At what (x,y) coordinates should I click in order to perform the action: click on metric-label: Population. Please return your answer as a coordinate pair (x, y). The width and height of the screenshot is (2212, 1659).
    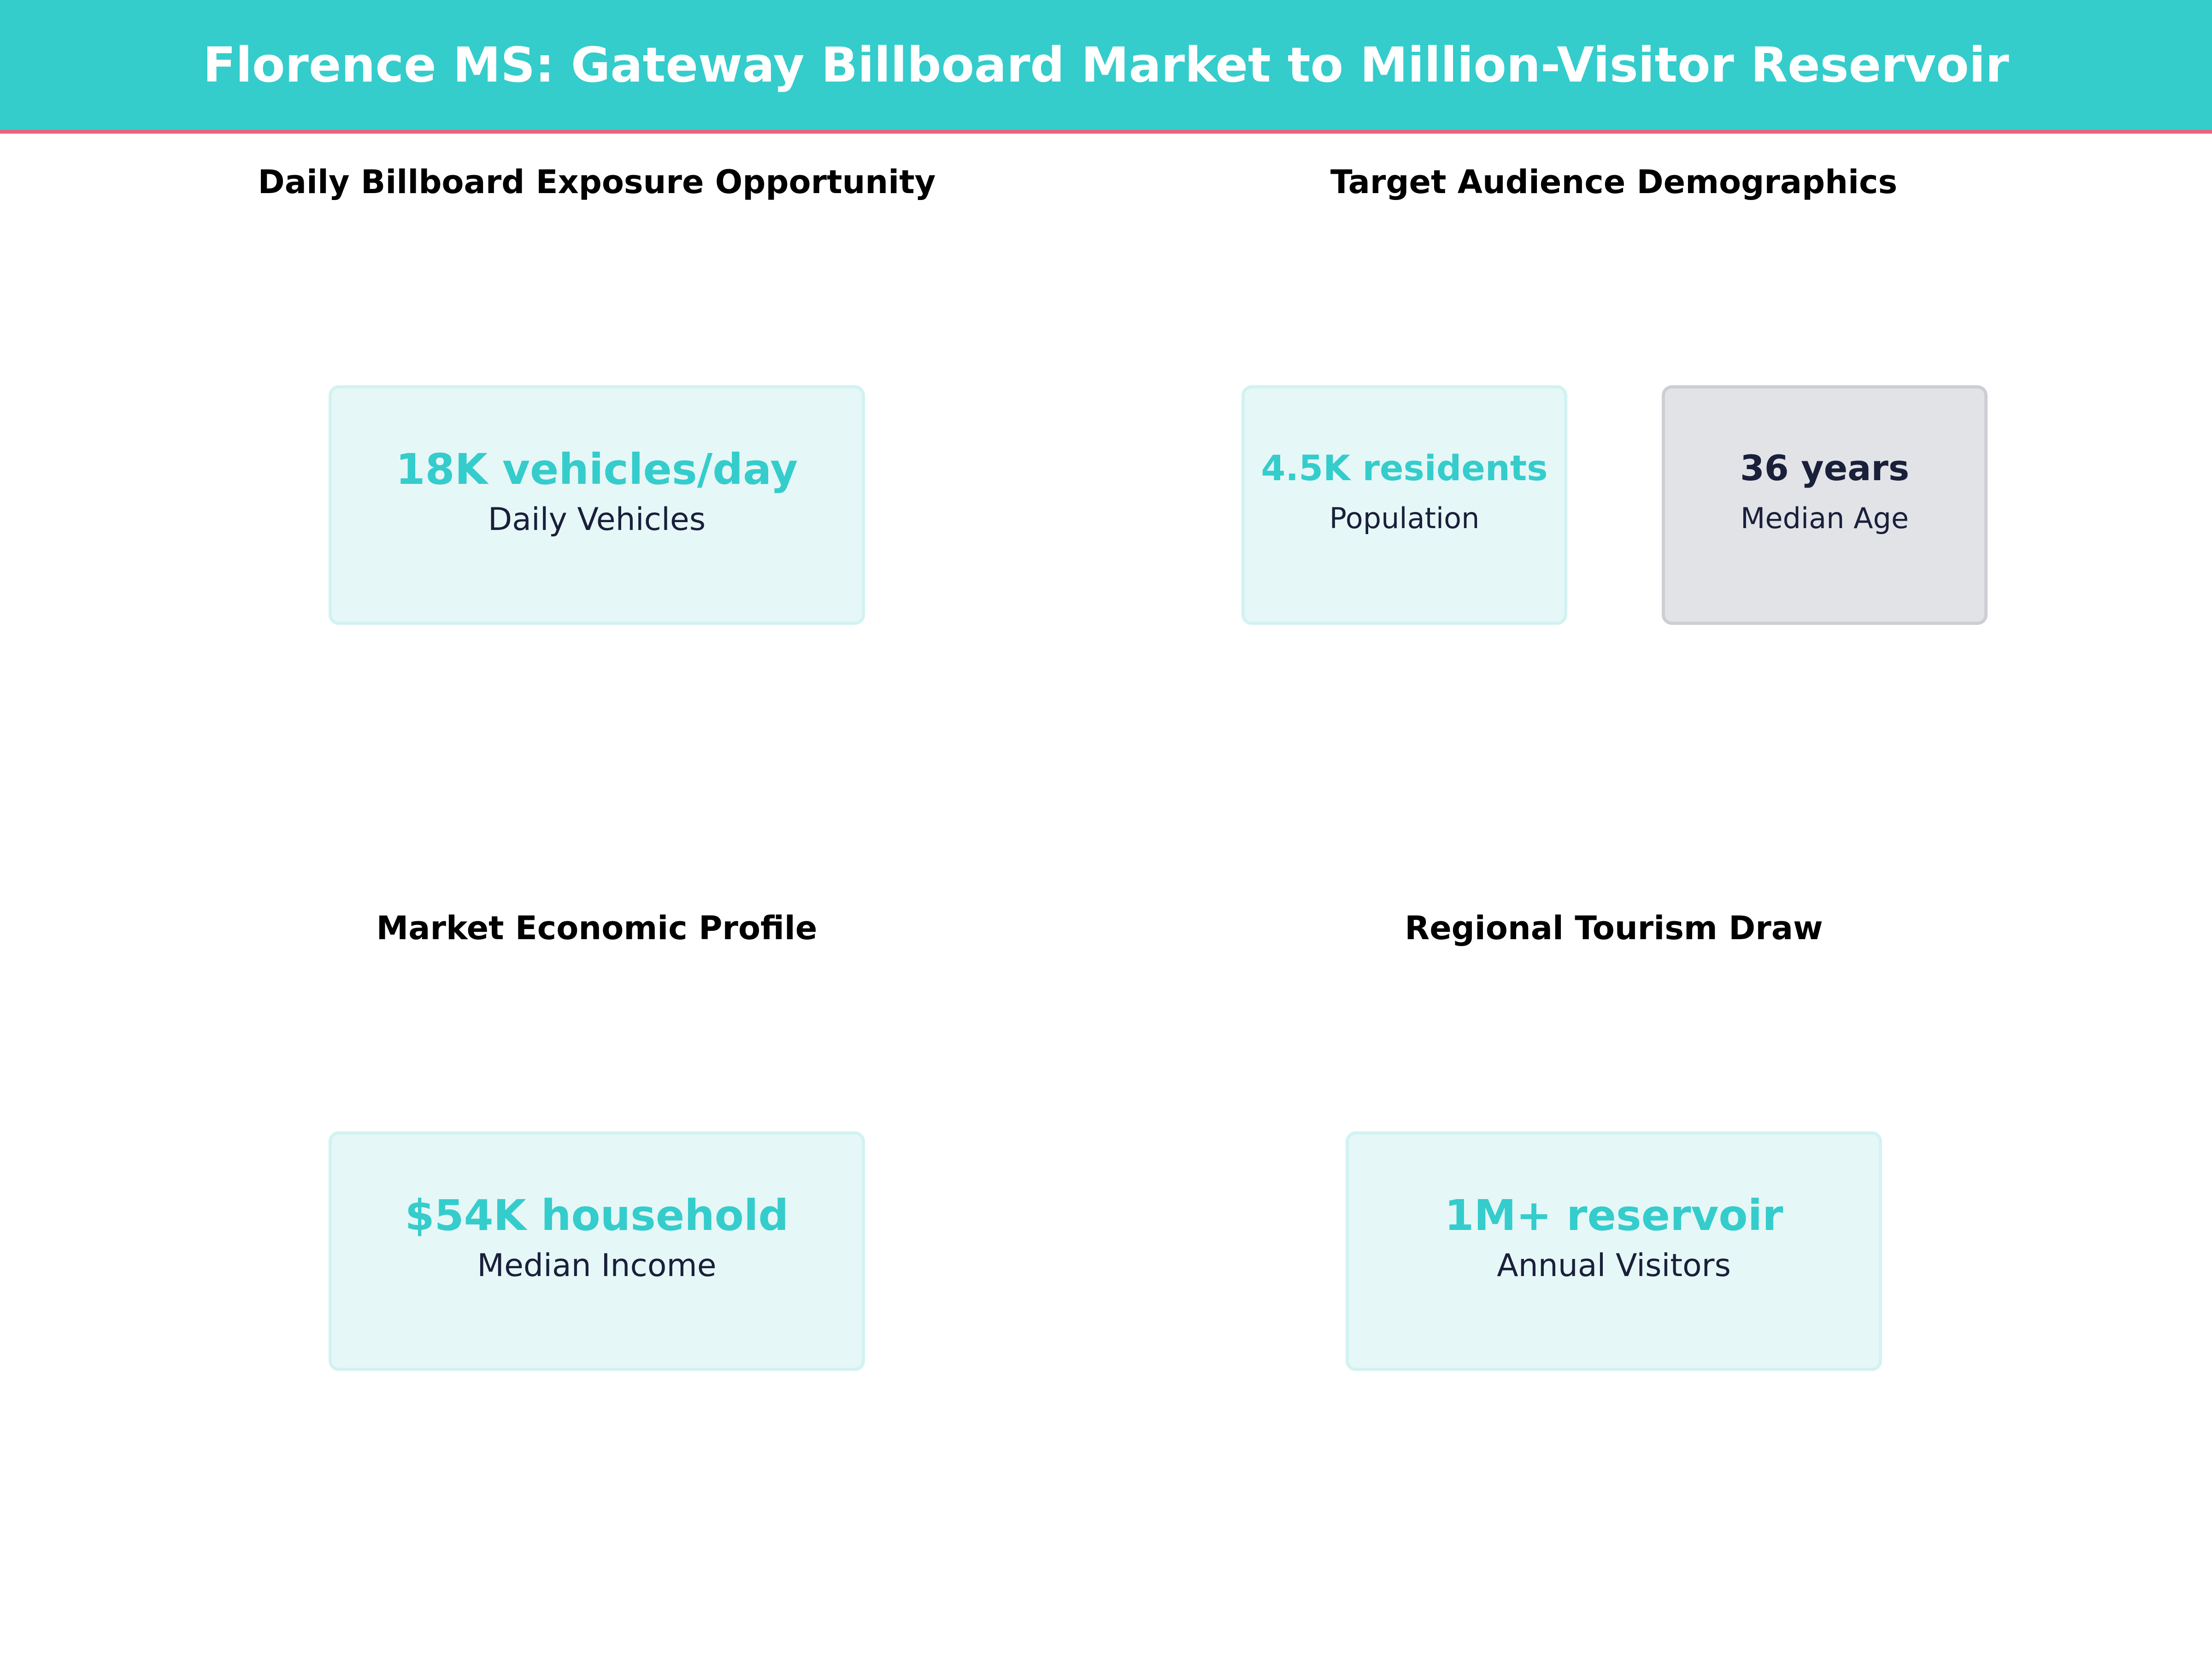
    Looking at the image, I should click on (1404, 518).